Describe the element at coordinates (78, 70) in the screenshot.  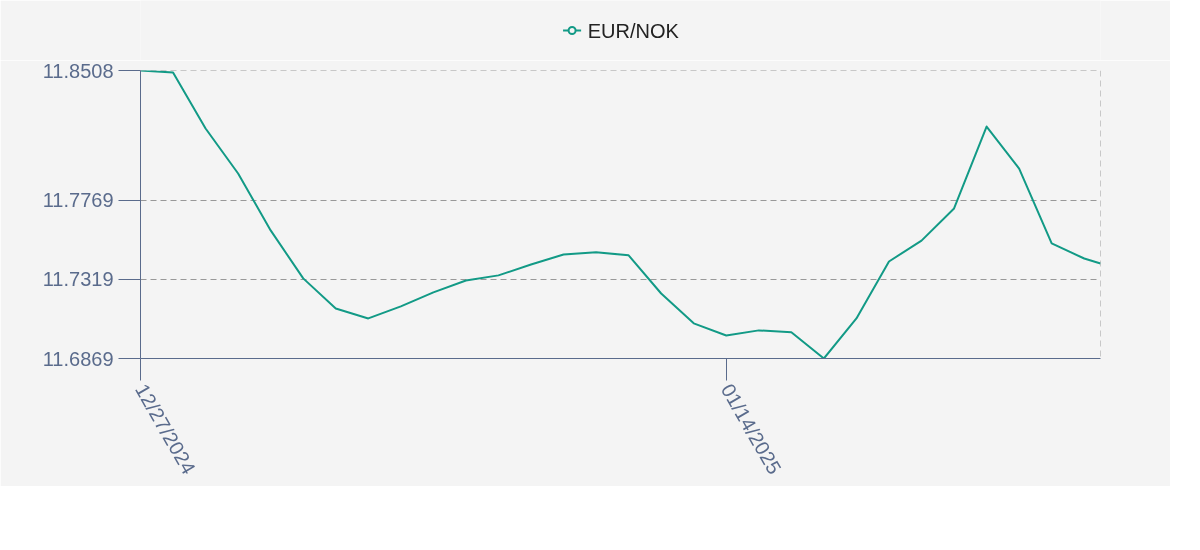
I see `y-tick-label: 11.8508` at that location.